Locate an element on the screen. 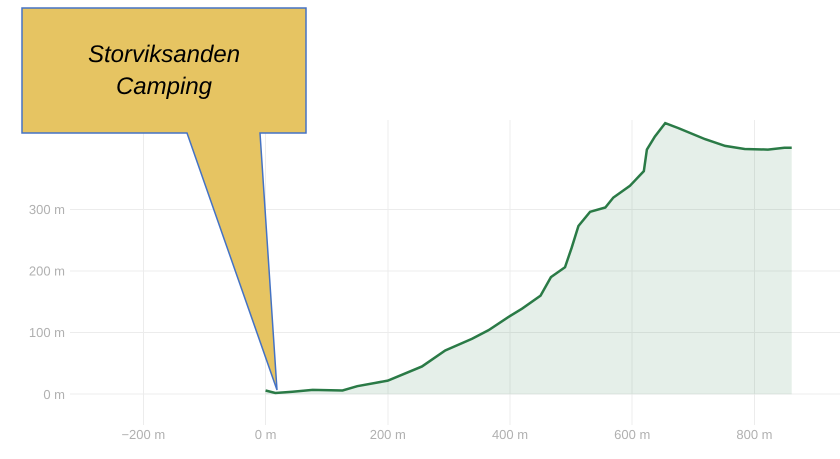 The width and height of the screenshot is (840, 459). y-tick-label: 300 m is located at coordinates (46, 209).